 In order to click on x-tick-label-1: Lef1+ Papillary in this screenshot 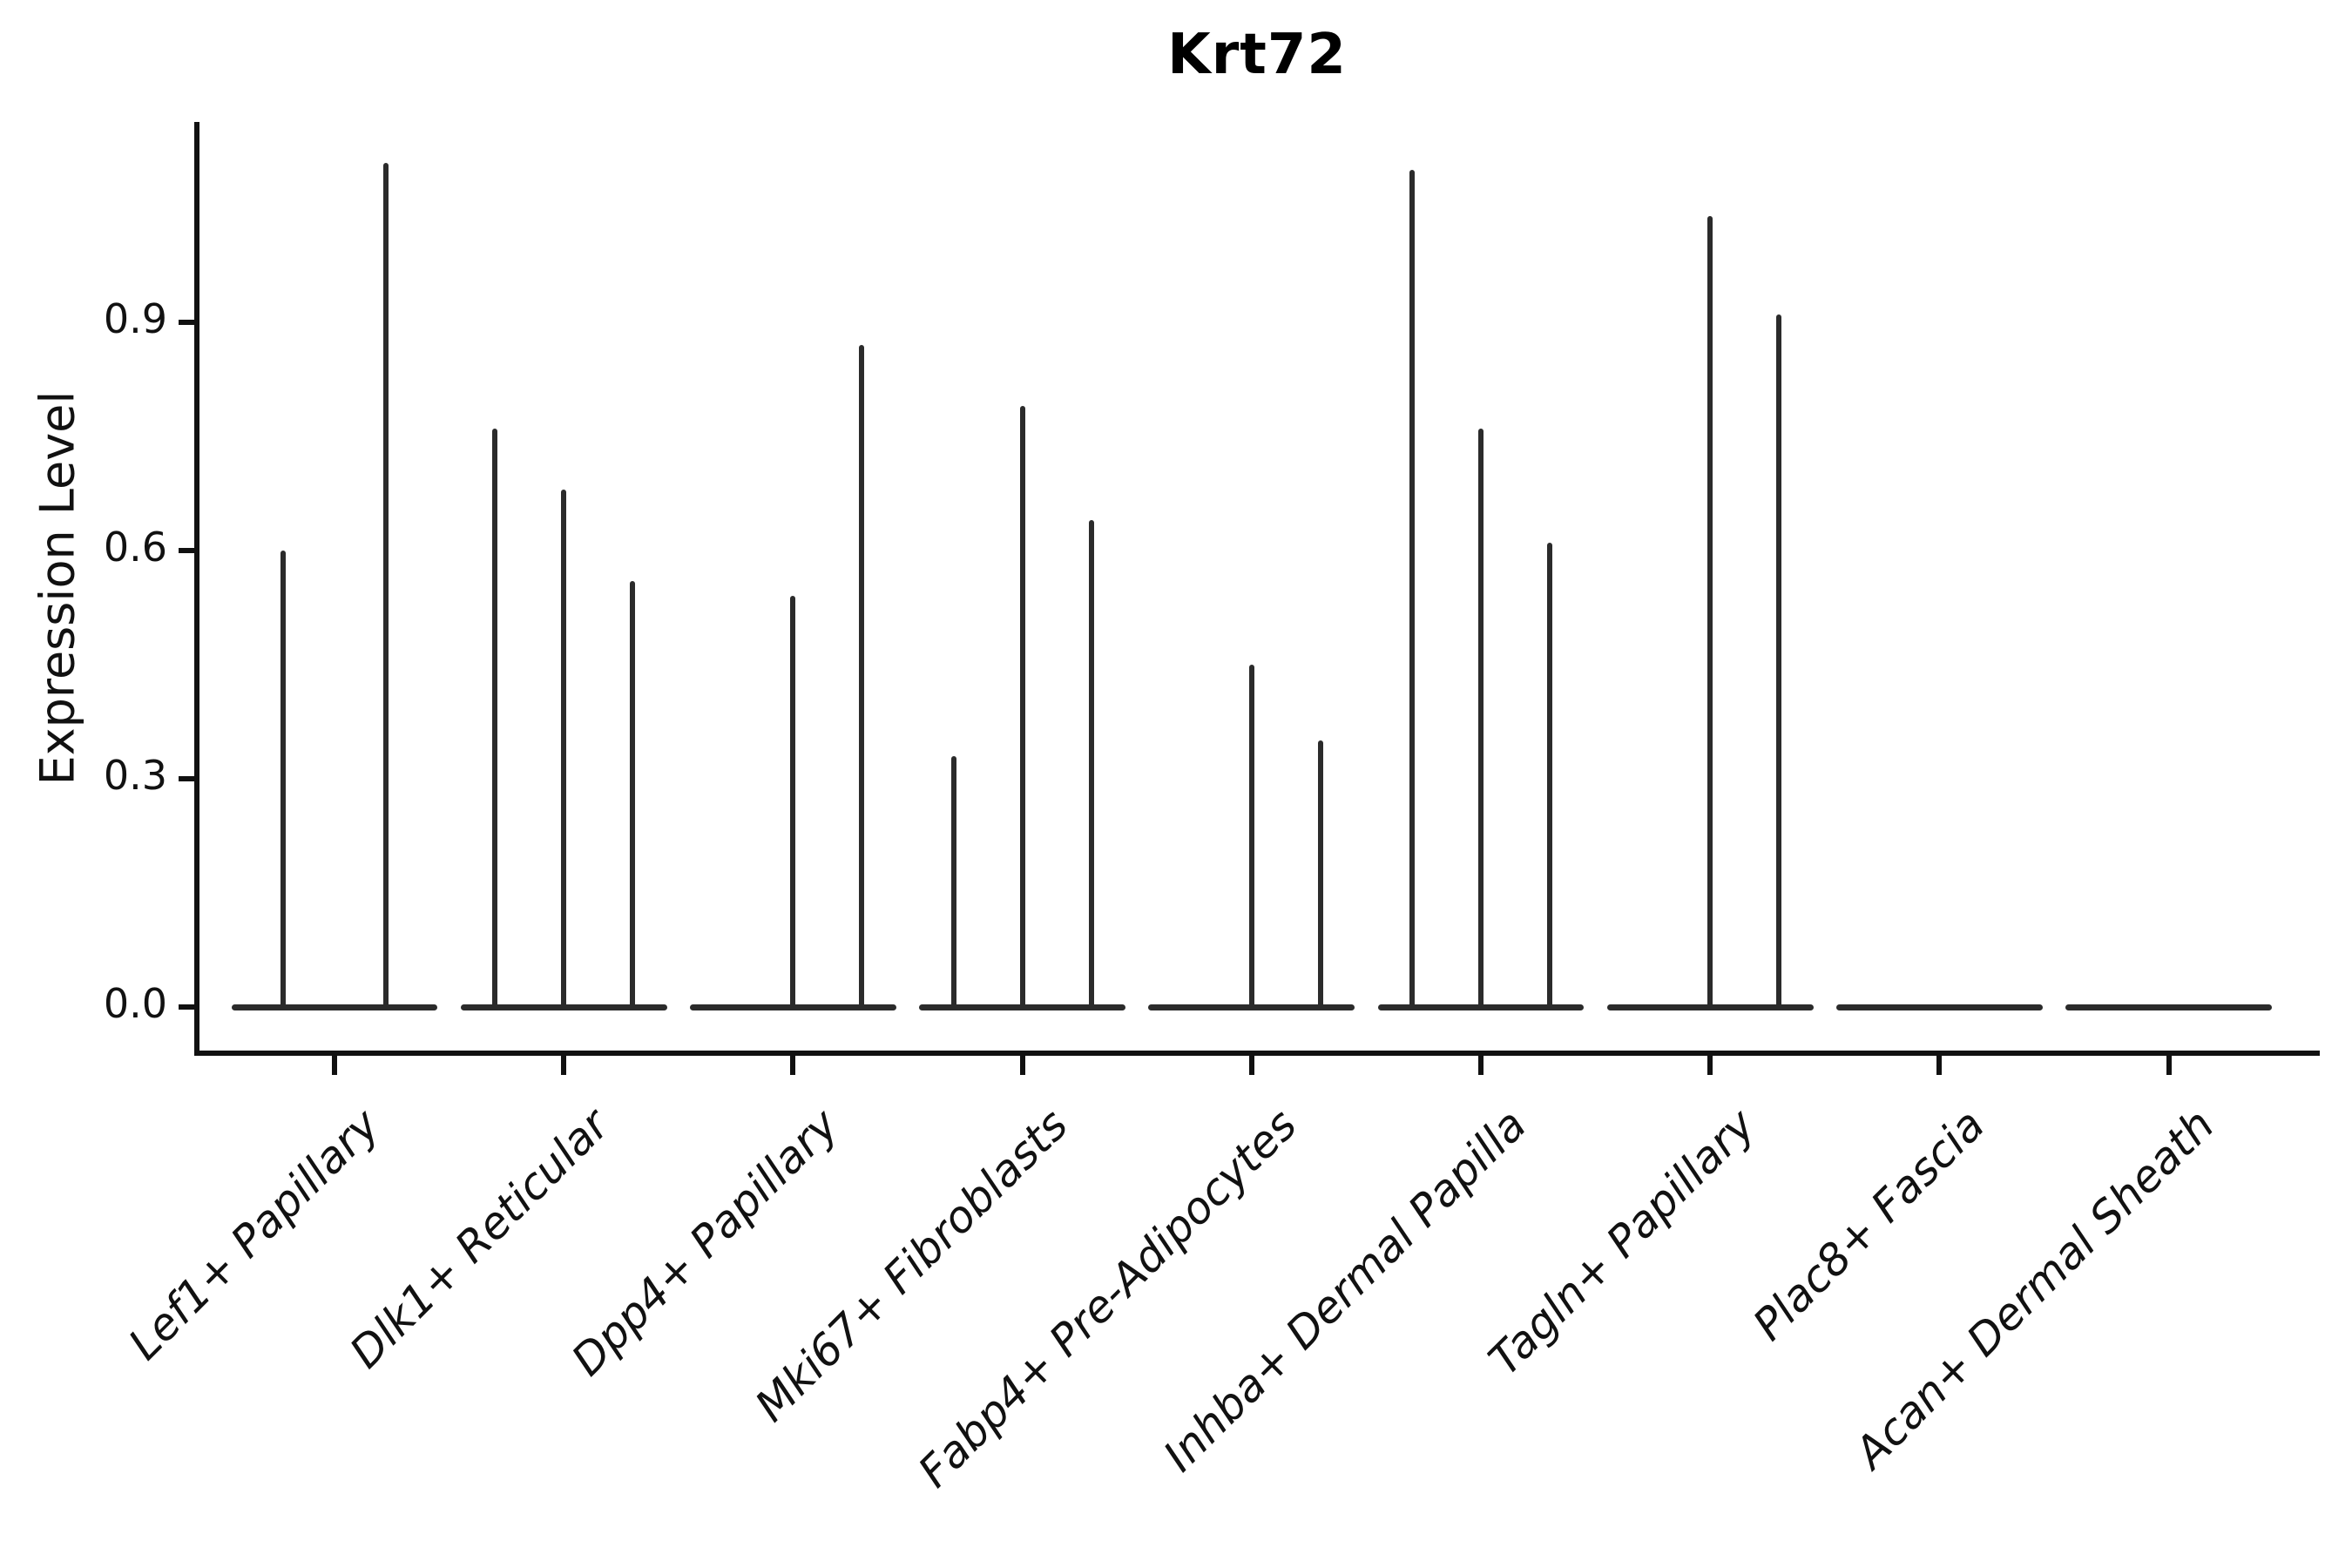, I will do `click(254, 1234)`.